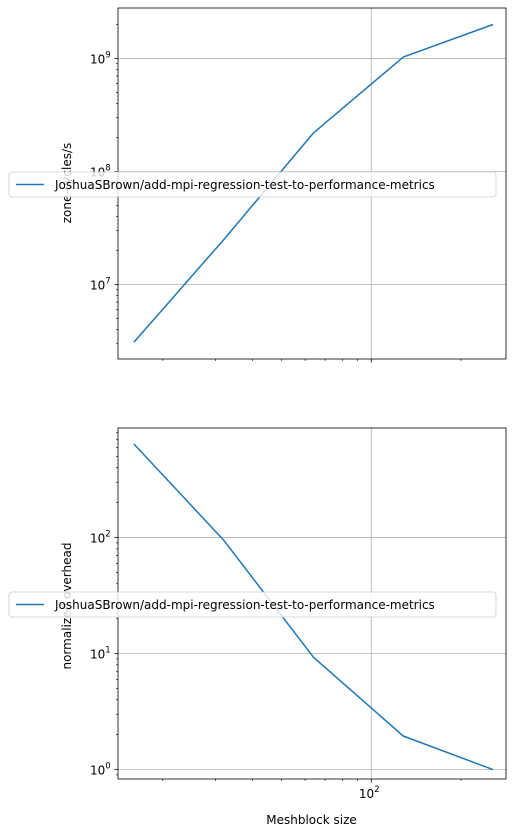 This screenshot has height=837, width=515. What do you see at coordinates (369, 793) in the screenshot?
I see `x-tick-label: 102` at bounding box center [369, 793].